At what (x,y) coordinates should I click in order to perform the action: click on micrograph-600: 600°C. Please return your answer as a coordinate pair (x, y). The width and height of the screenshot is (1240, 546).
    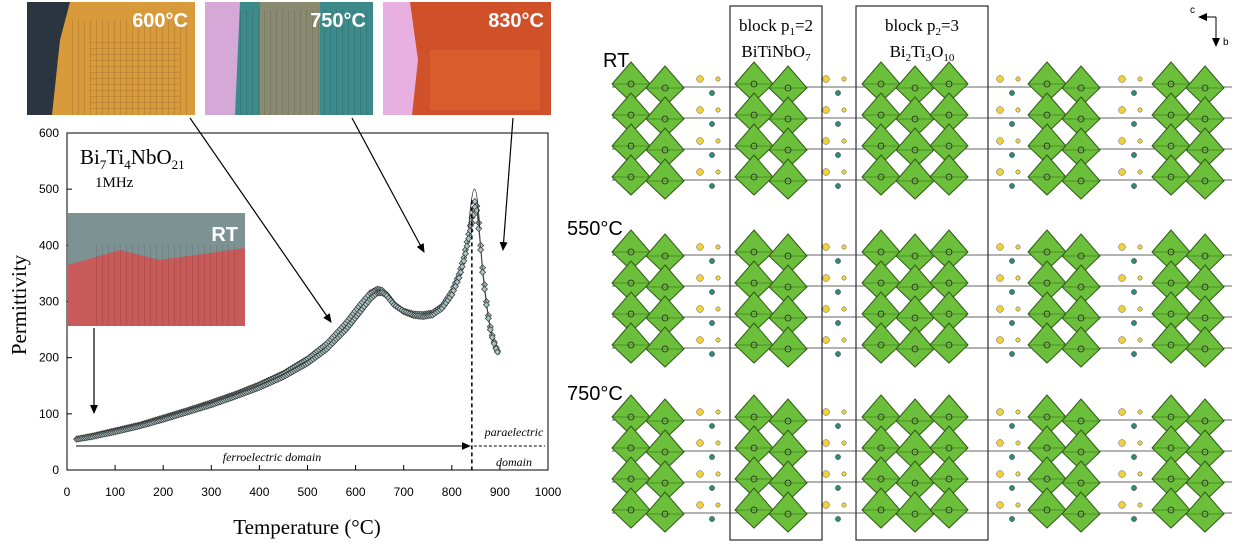
    Looking at the image, I should click on (111, 58).